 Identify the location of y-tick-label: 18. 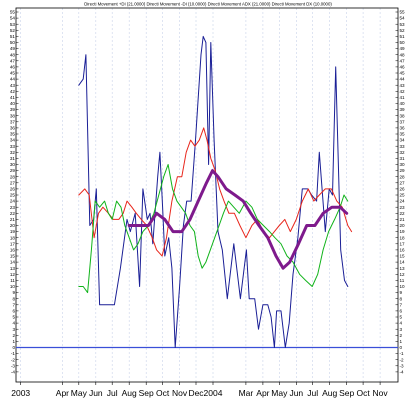
(403, 237).